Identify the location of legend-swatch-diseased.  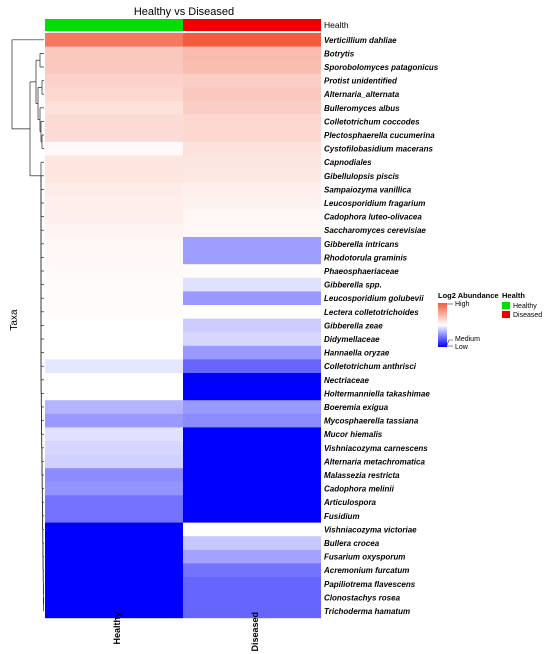
(506, 314).